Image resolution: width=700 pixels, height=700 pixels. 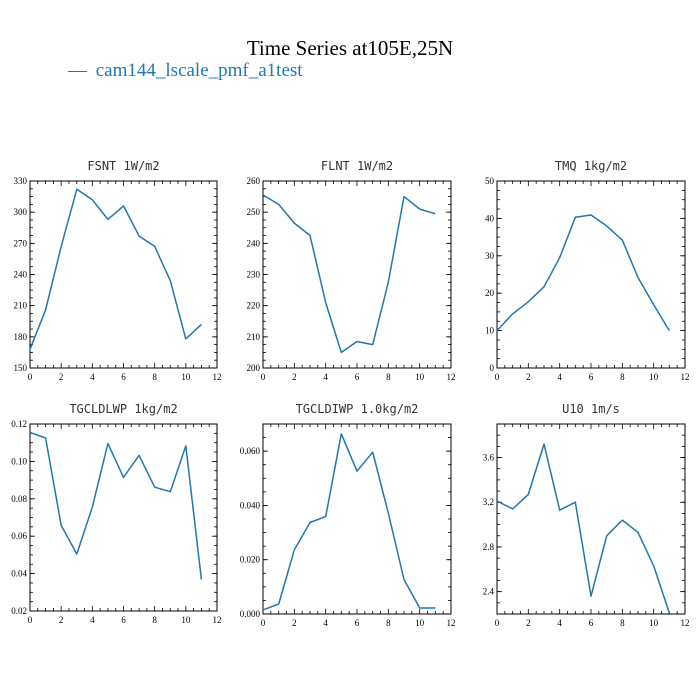 I want to click on panel-2: FLNT 1W/m2 0 2 4 6 8 10 12 200 210 220 230 240 250 260, so click(x=351, y=270).